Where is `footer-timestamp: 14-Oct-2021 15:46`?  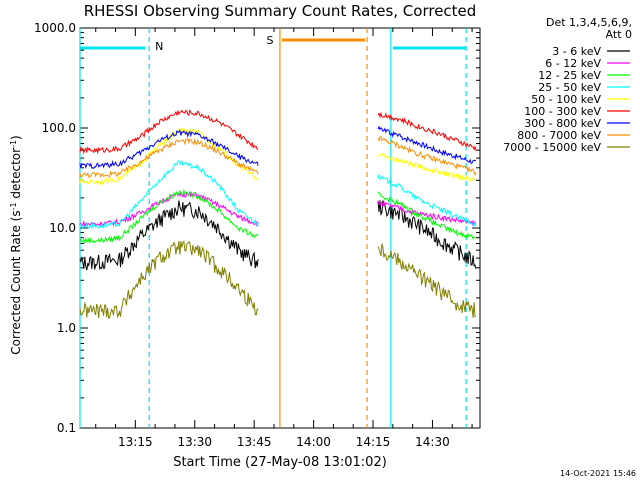 footer-timestamp: 14-Oct-2021 15:46 is located at coordinates (598, 473).